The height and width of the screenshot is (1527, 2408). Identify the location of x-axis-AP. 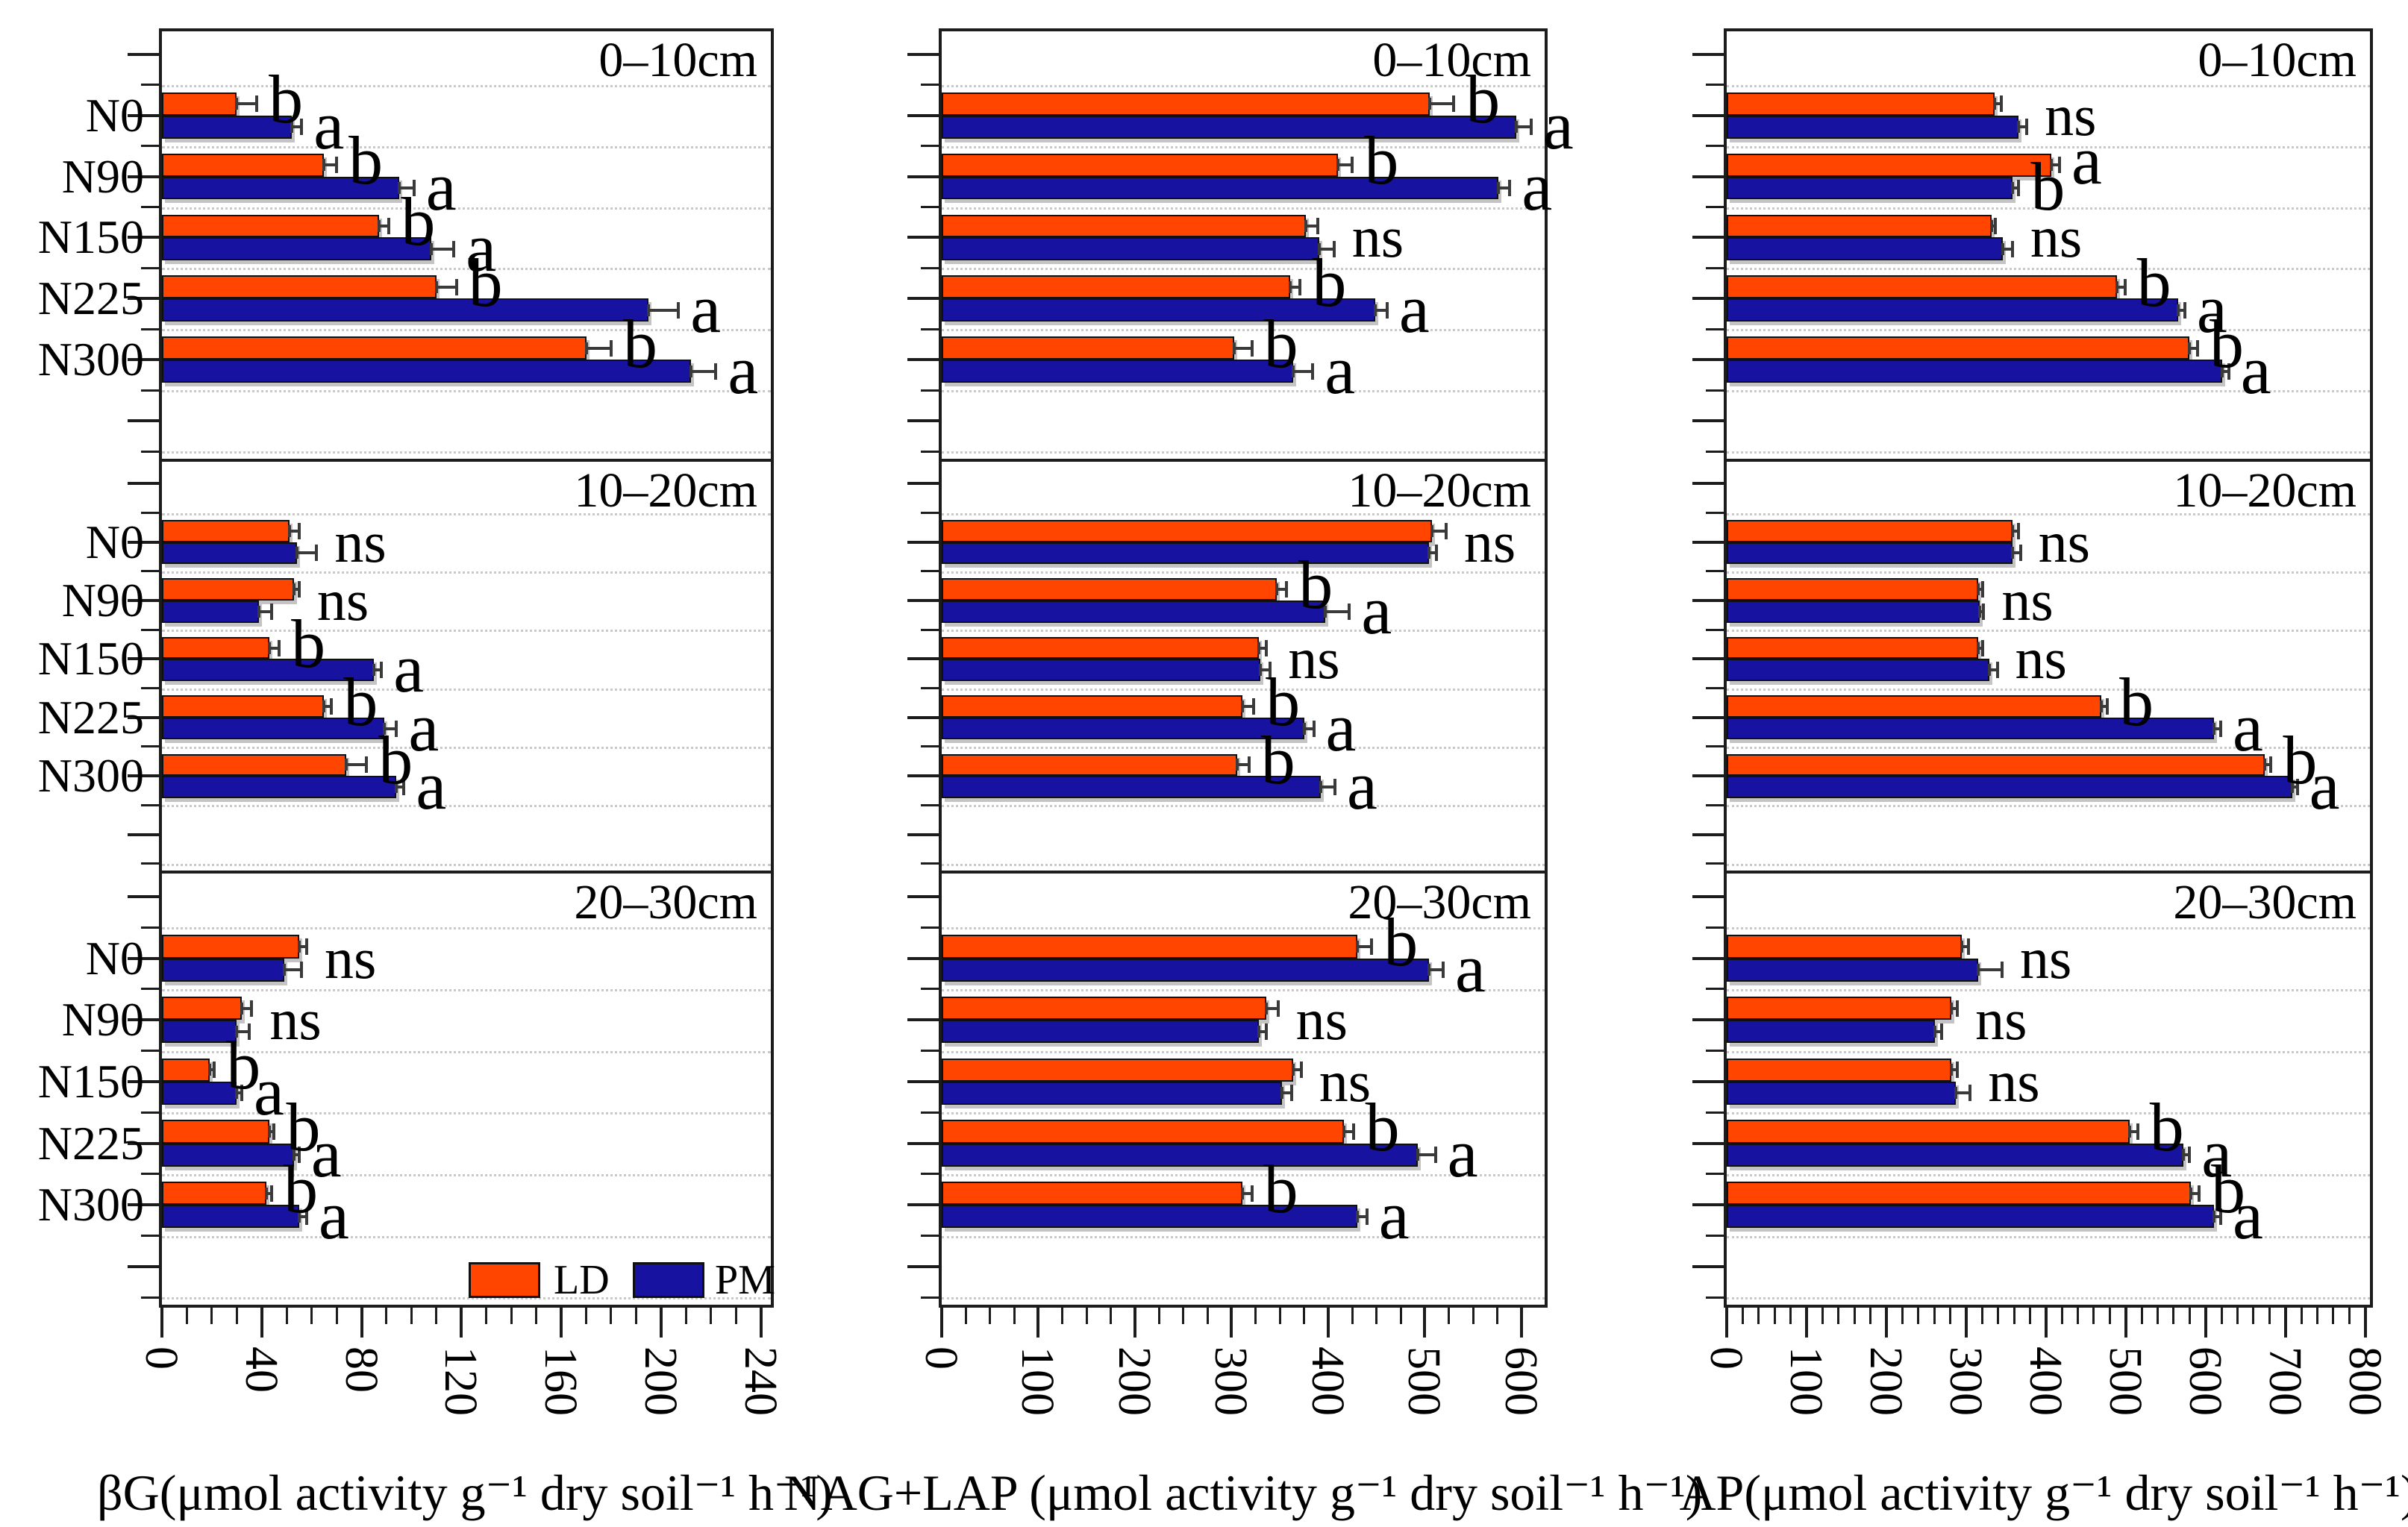
(2047, 1330).